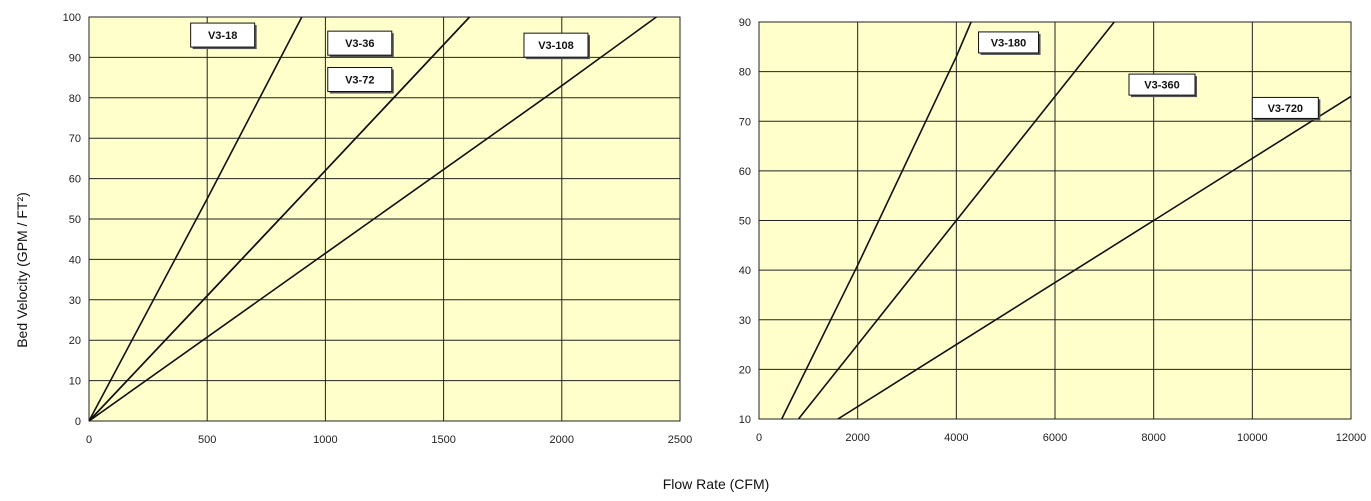 The image size is (1371, 501). Describe the element at coordinates (1252, 438) in the screenshot. I see `x-tick-label: 10000` at that location.